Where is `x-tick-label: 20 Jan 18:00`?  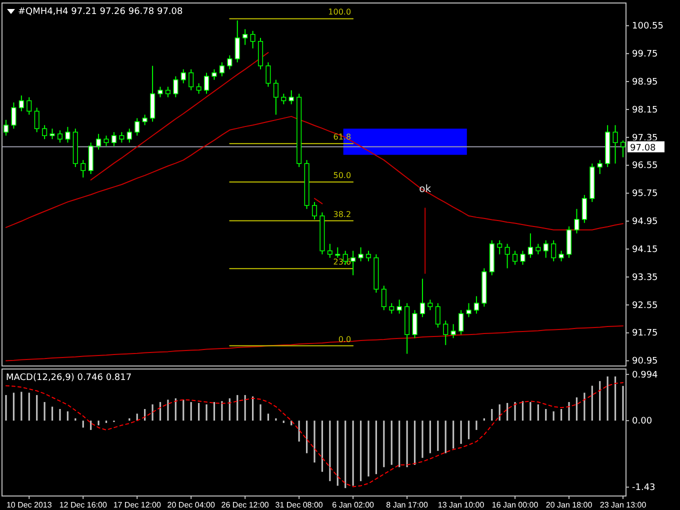
x-tick-label: 20 Jan 18:00 is located at coordinates (569, 505).